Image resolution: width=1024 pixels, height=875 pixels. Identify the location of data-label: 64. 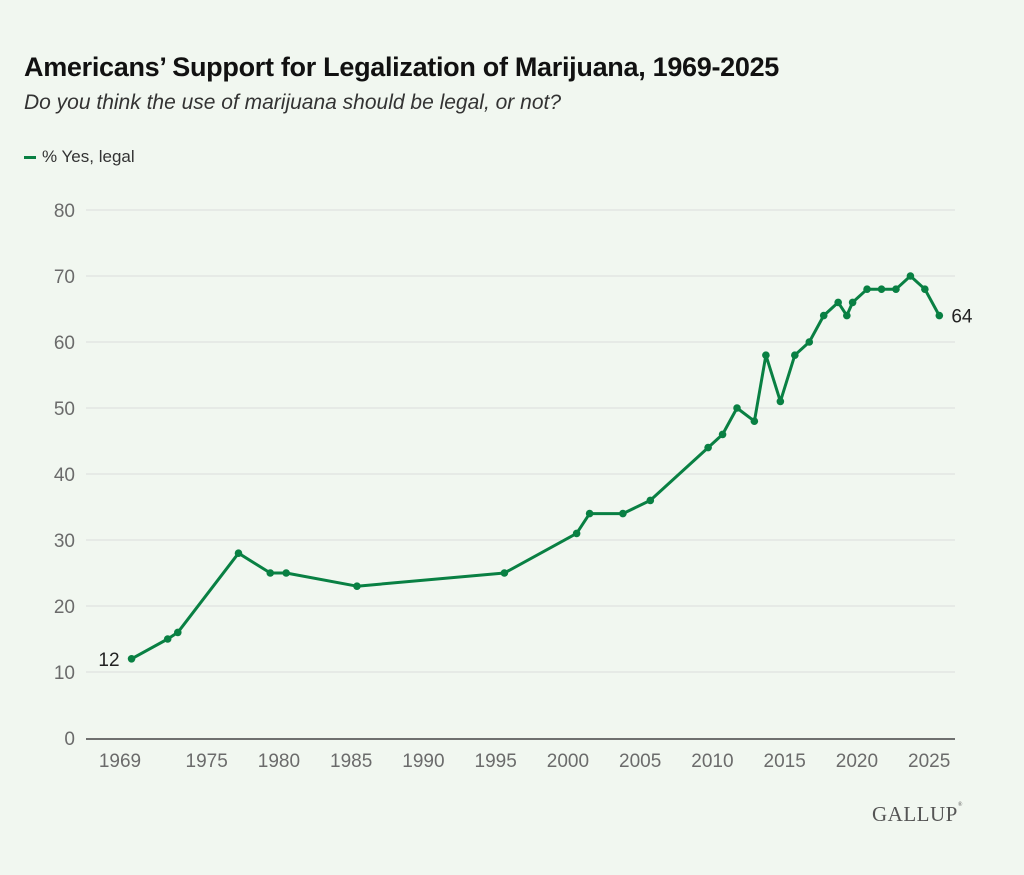
(962, 317).